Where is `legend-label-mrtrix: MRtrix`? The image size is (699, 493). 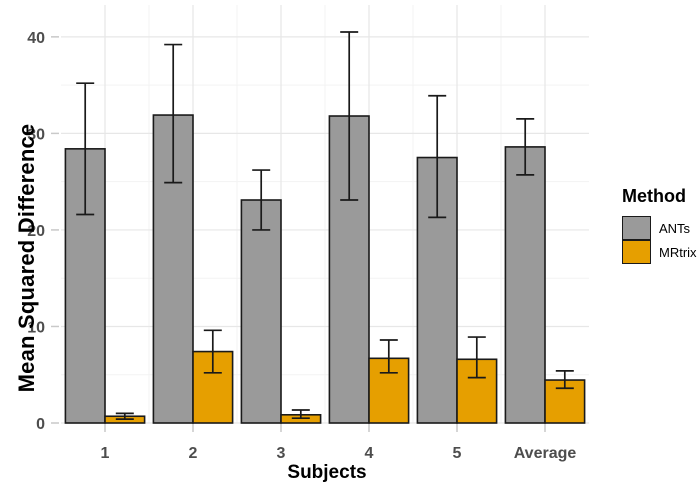 legend-label-mrtrix: MRtrix is located at coordinates (678, 252).